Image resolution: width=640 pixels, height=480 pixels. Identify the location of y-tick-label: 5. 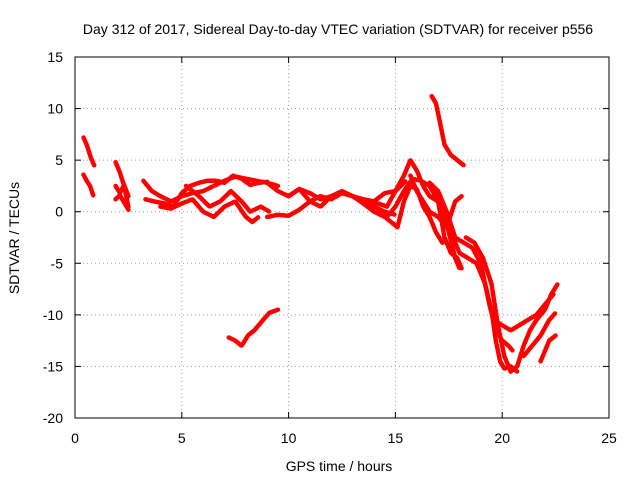
(59, 160).